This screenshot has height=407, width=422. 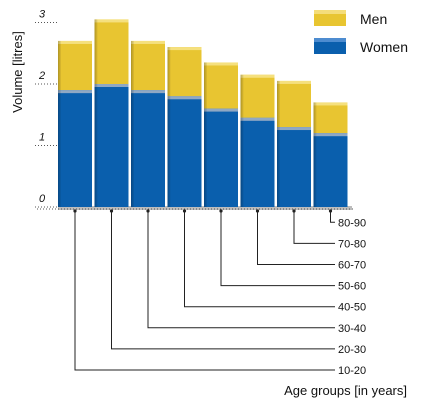 What do you see at coordinates (42, 199) in the screenshot?
I see `y-tick-label: 0` at bounding box center [42, 199].